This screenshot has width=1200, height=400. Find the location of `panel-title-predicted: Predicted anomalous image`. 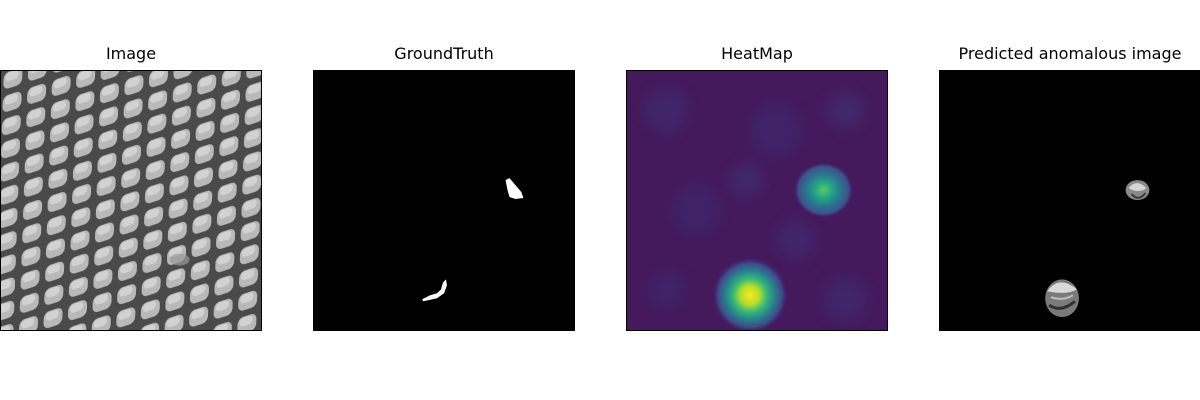

panel-title-predicted: Predicted anomalous image is located at coordinates (1070, 53).